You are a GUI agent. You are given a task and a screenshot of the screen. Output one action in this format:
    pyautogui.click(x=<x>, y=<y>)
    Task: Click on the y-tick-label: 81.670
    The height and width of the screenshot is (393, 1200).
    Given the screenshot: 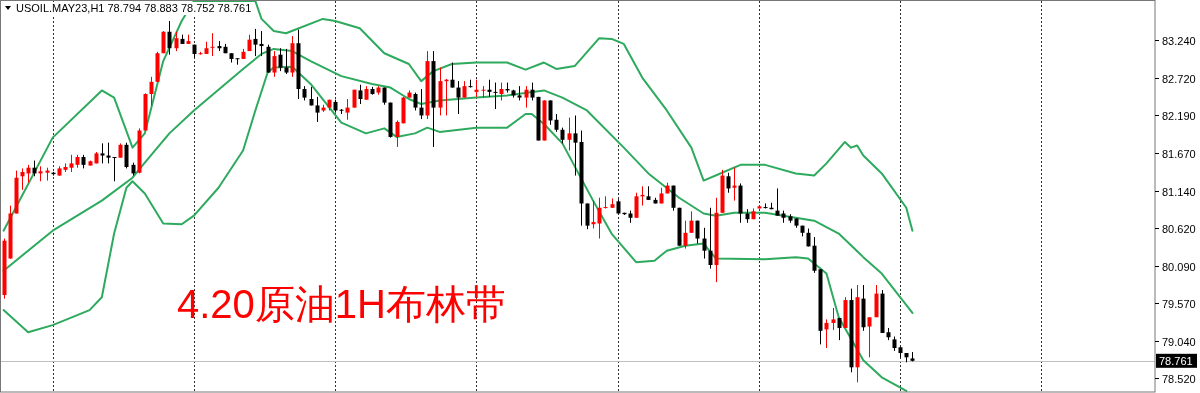 What is the action you would take?
    pyautogui.click(x=1179, y=153)
    